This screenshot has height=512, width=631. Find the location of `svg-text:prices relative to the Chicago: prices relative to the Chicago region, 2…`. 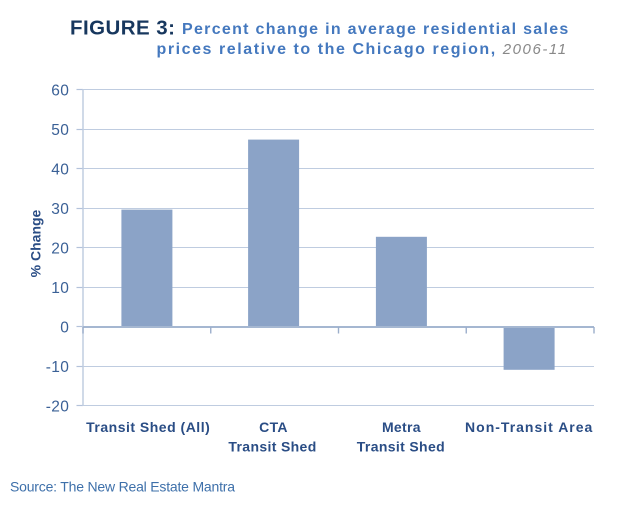

svg-text:prices relative to the Chicago: prices relative to the Chicago region, 2… is located at coordinates (362, 49).